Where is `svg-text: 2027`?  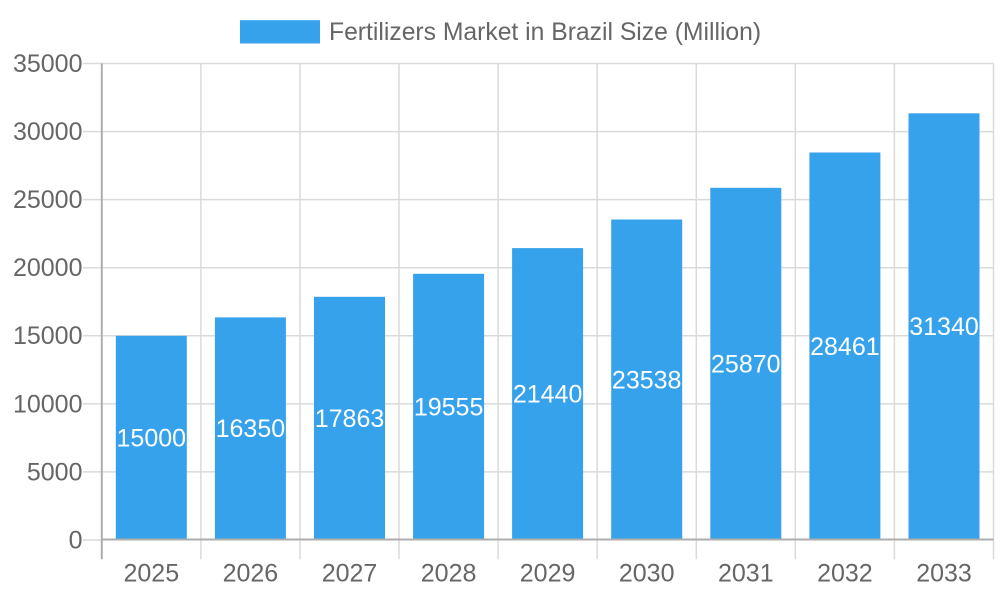 svg-text: 2027 is located at coordinates (350, 574).